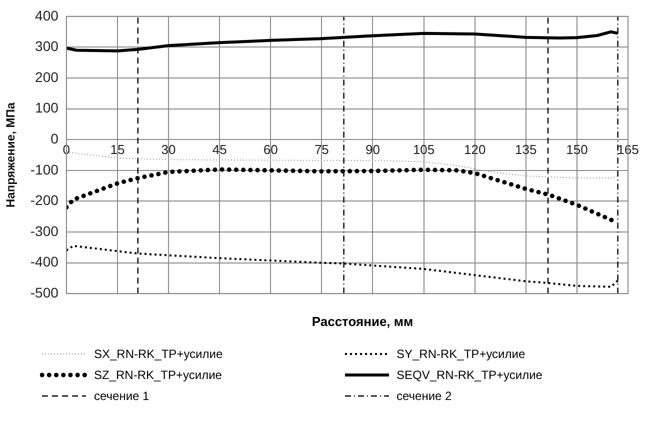 Image resolution: width=645 pixels, height=430 pixels. Describe the element at coordinates (44, 169) in the screenshot. I see `y-tick-label: -100` at that location.